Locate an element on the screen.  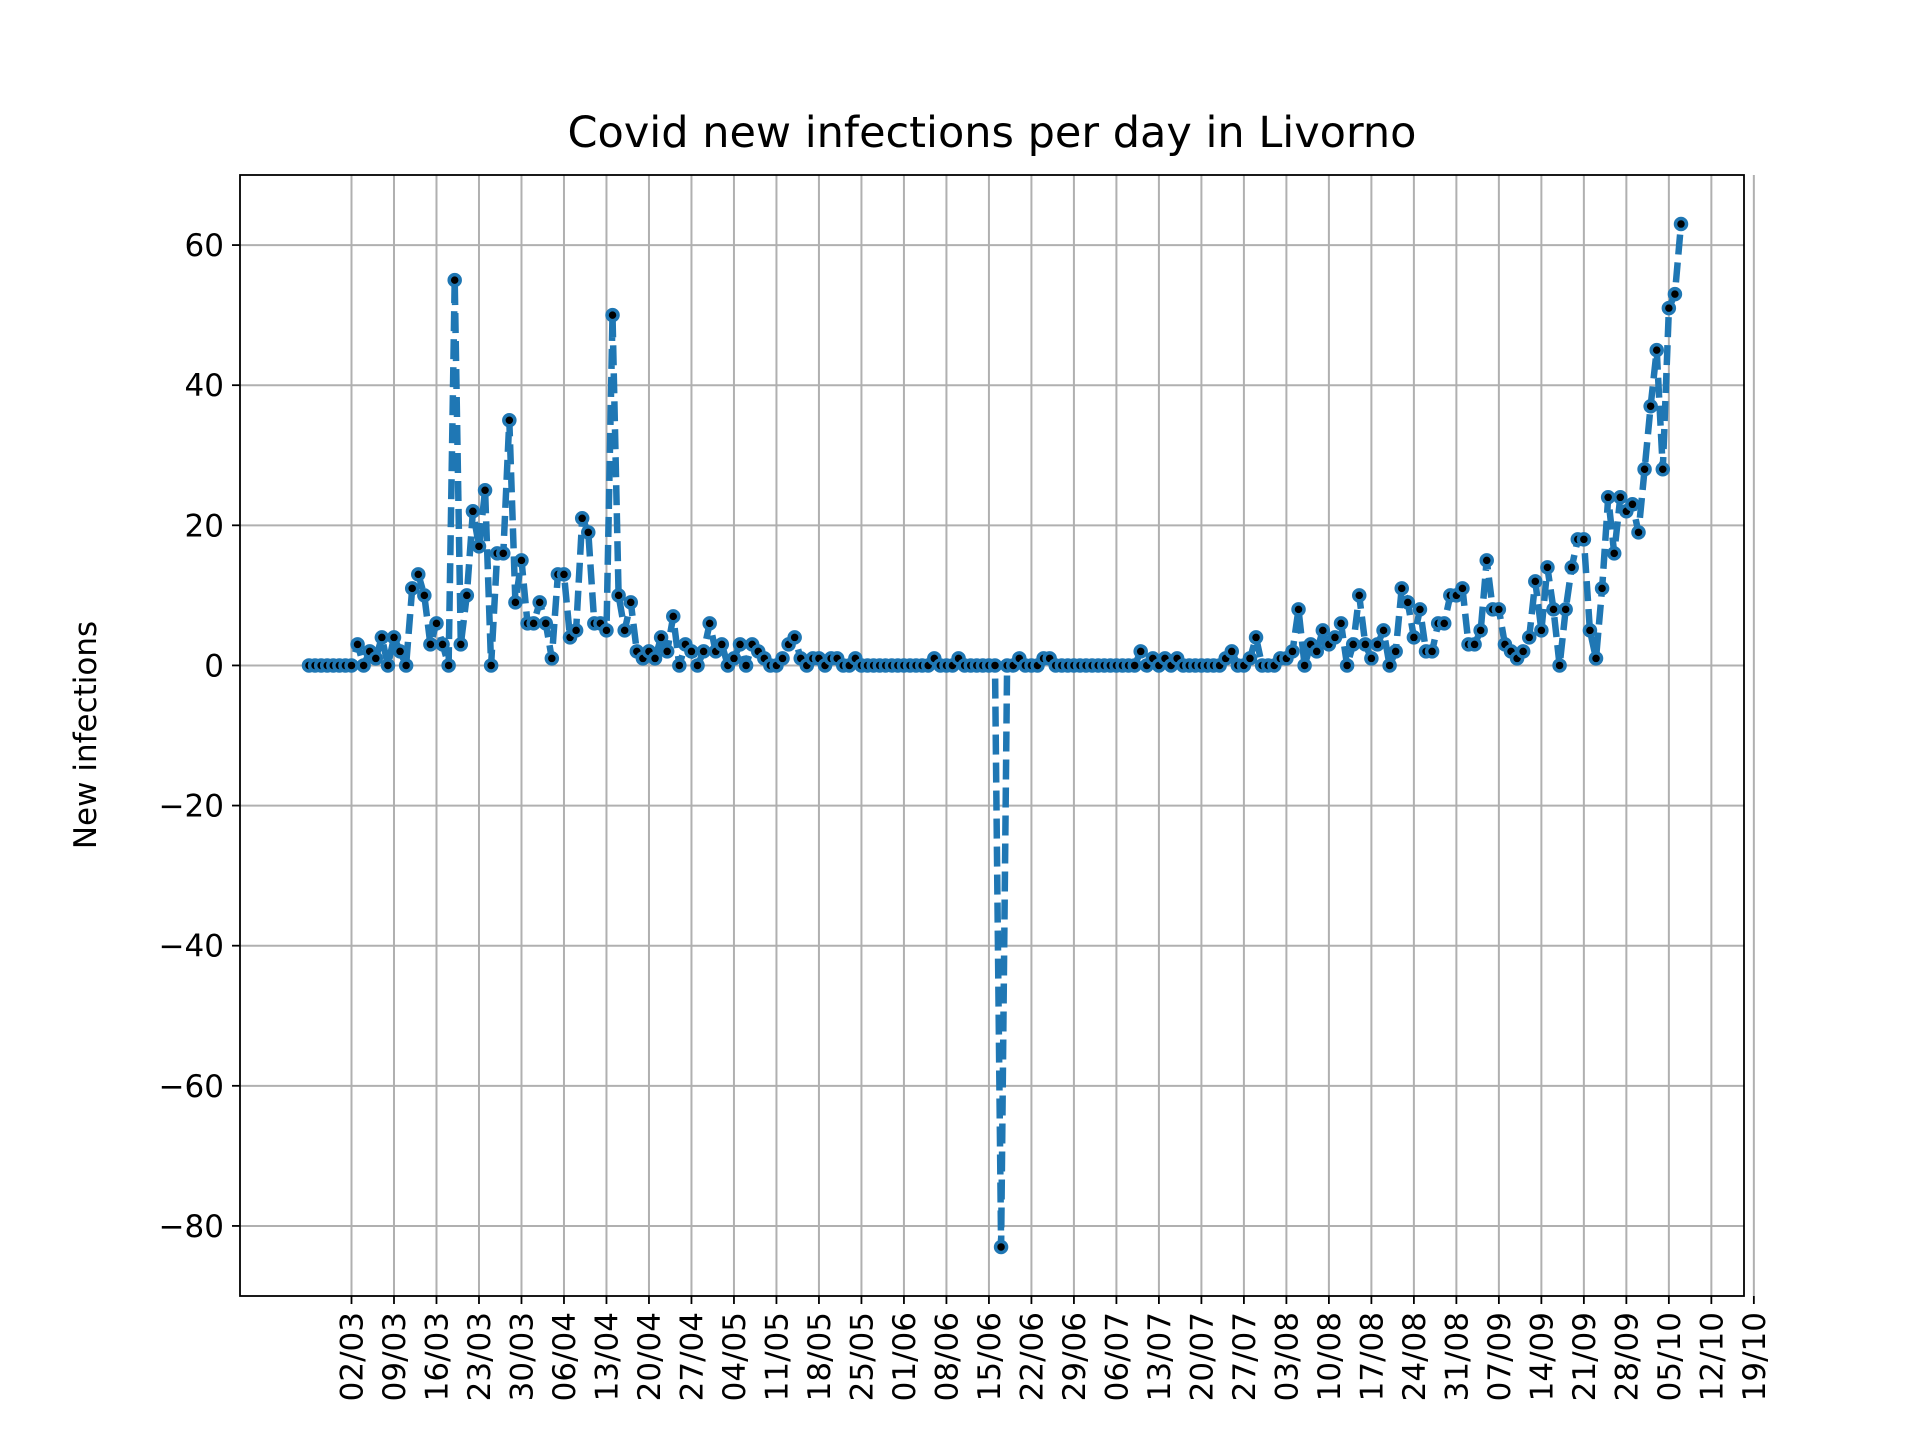
x-tick-label: 09/03 is located at coordinates (395, 1356).